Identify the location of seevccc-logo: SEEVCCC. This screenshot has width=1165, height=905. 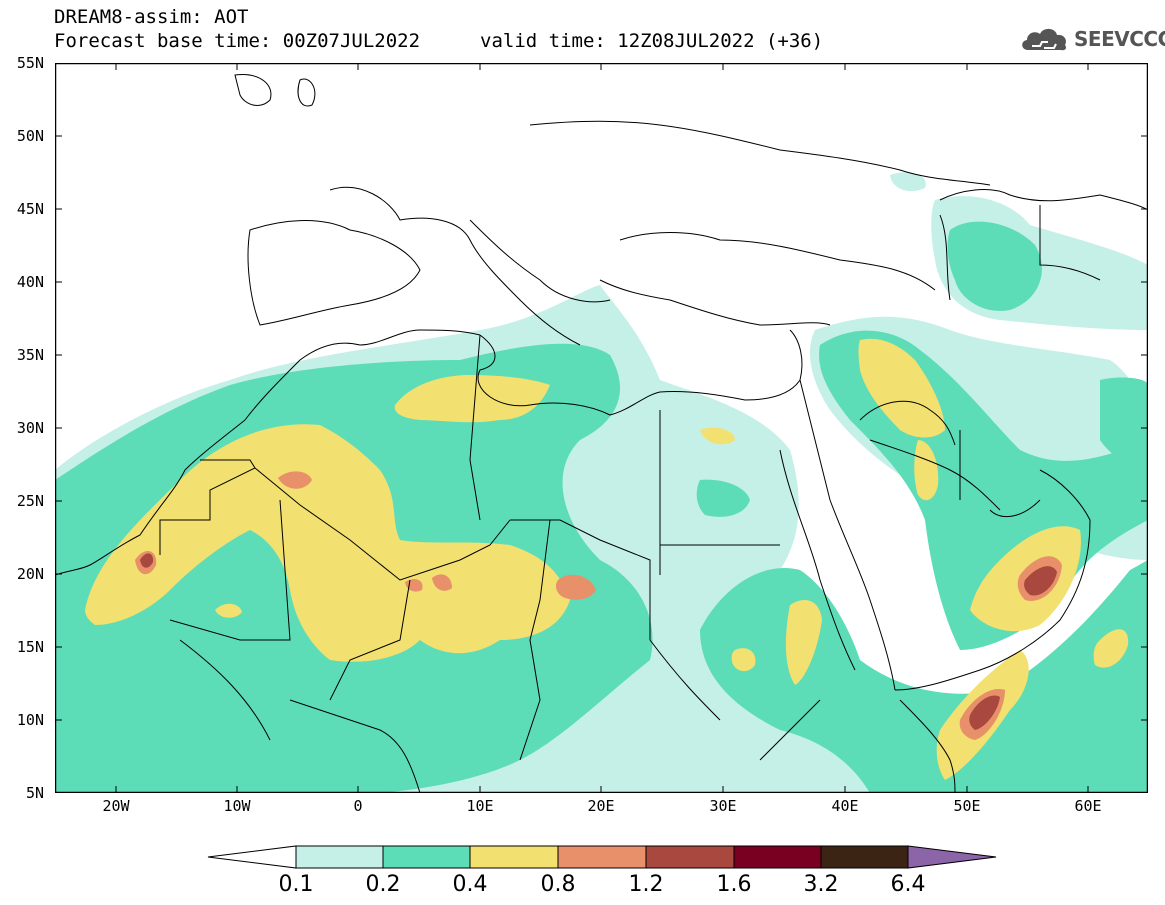
(1091, 39).